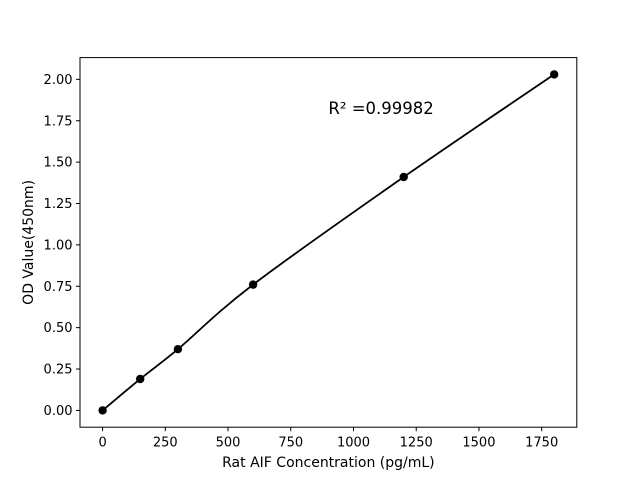 This screenshot has width=640, height=484. Describe the element at coordinates (380, 108) in the screenshot. I see `r-squared-annotation: R² =0.99982` at that location.